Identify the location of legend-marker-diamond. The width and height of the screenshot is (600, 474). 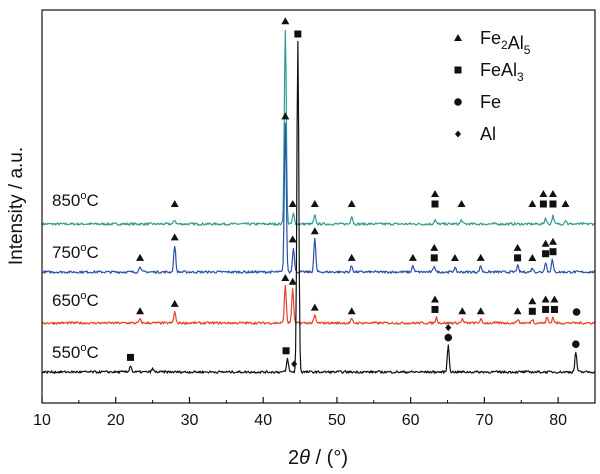
(458, 134).